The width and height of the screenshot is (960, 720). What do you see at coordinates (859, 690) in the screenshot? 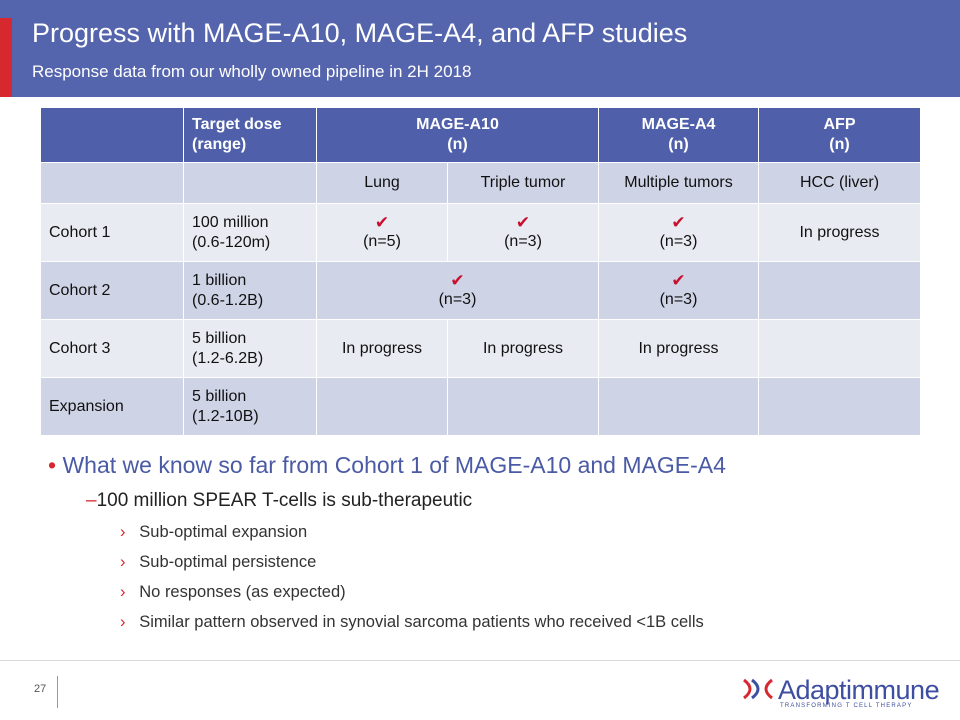
I see `logo-text: Adaptimmune` at bounding box center [859, 690].